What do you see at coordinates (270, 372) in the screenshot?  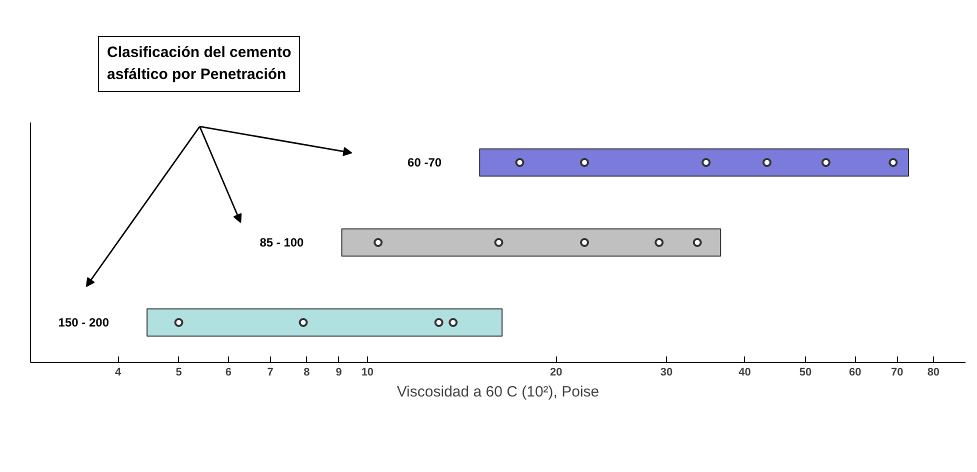 I see `x-tick-label: 7` at bounding box center [270, 372].